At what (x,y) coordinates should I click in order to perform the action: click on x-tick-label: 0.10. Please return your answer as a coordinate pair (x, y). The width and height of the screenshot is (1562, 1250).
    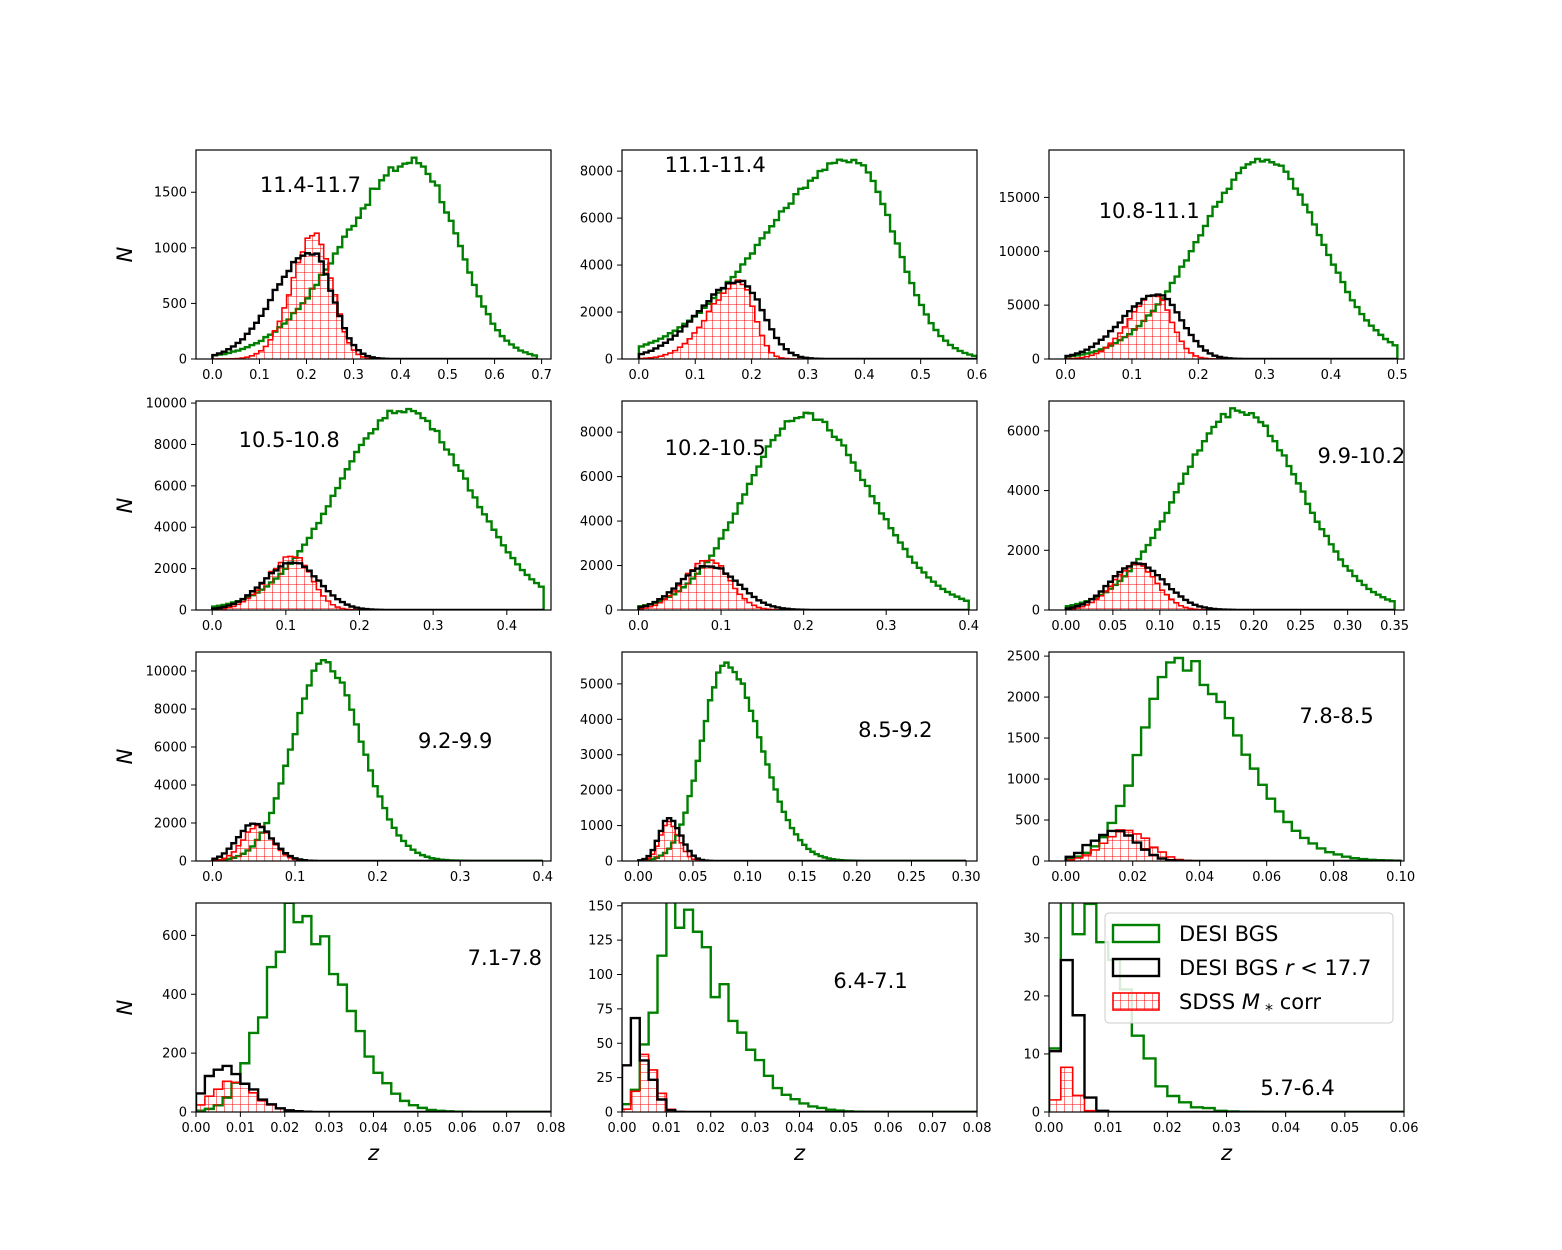
    Looking at the image, I should click on (1400, 877).